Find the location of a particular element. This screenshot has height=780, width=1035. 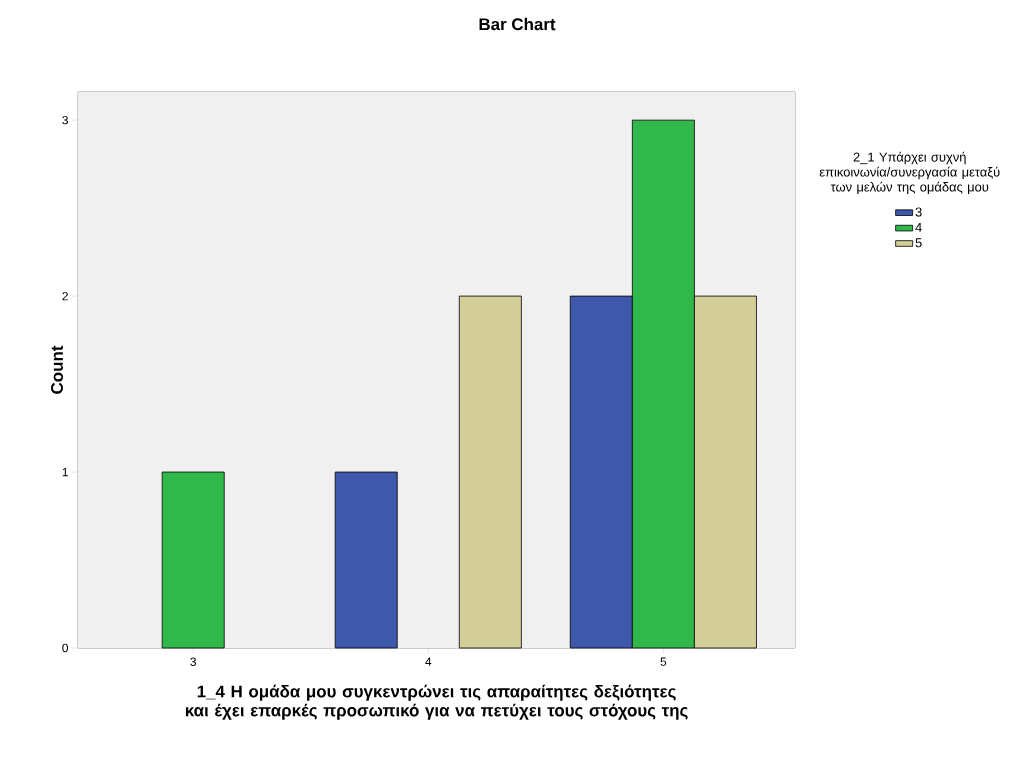

x-tick-label: 4 is located at coordinates (428, 661).